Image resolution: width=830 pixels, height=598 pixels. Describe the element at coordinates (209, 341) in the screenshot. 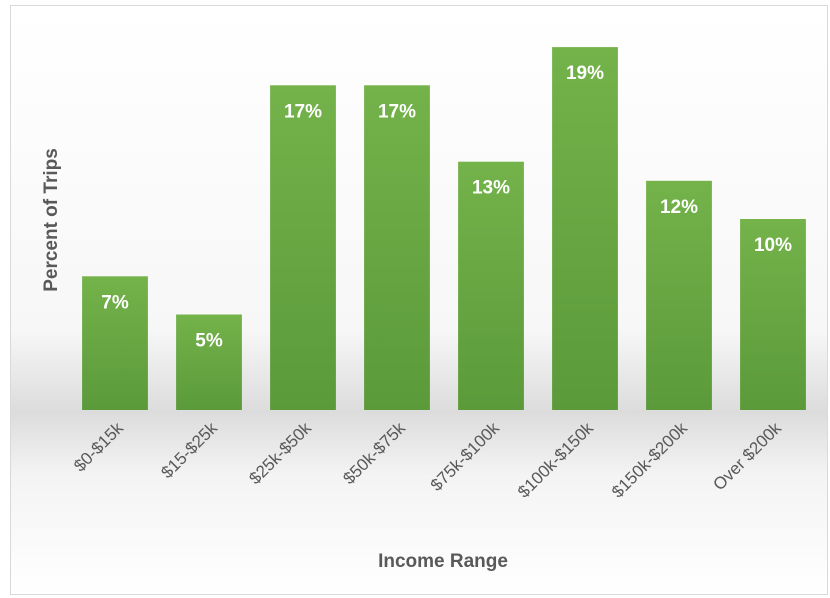

I see `data-label: 5%` at that location.